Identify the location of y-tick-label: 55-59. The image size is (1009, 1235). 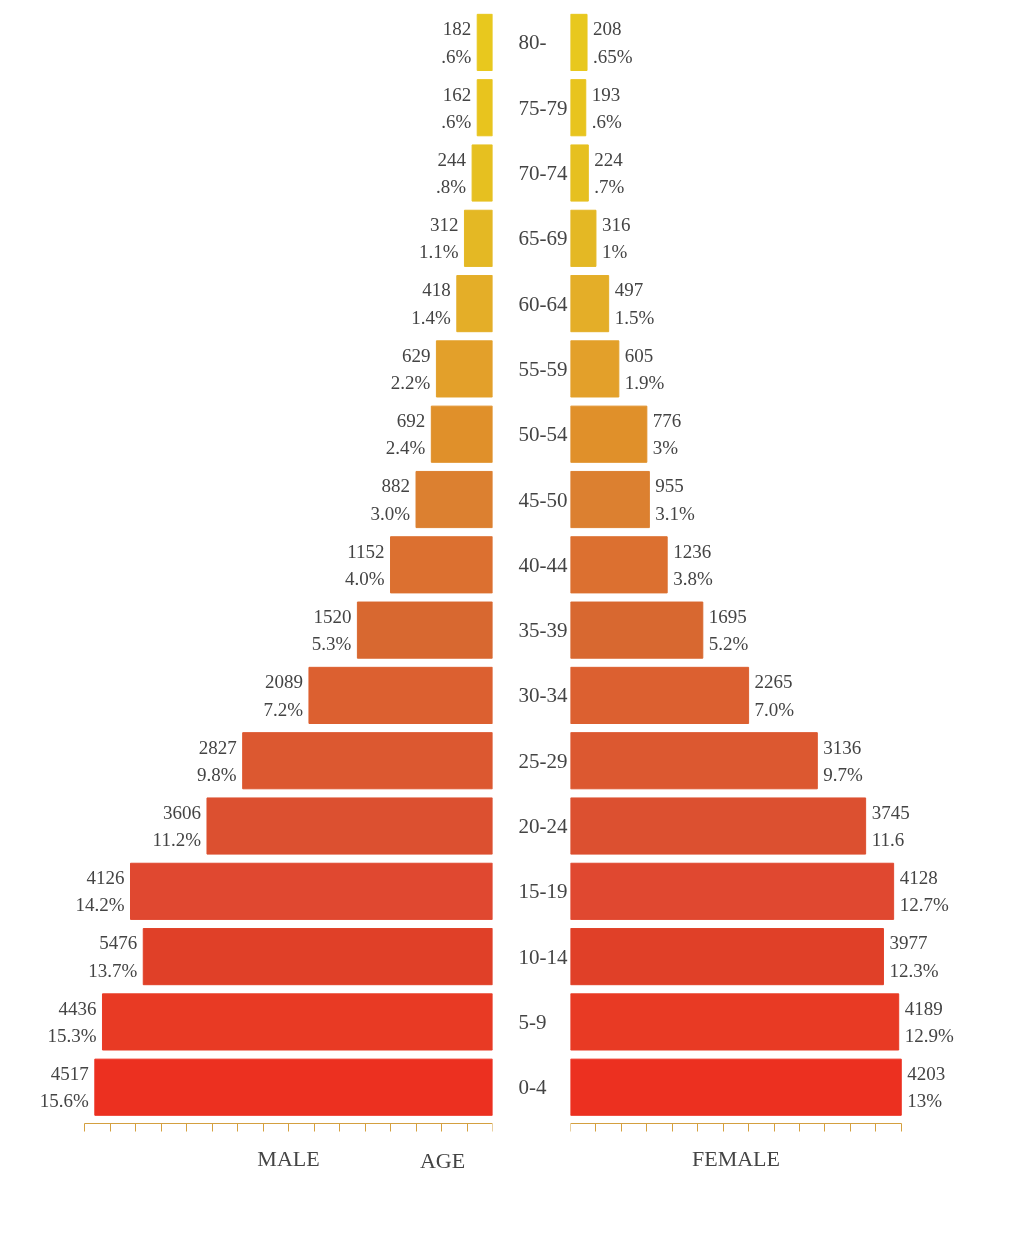
(543, 368).